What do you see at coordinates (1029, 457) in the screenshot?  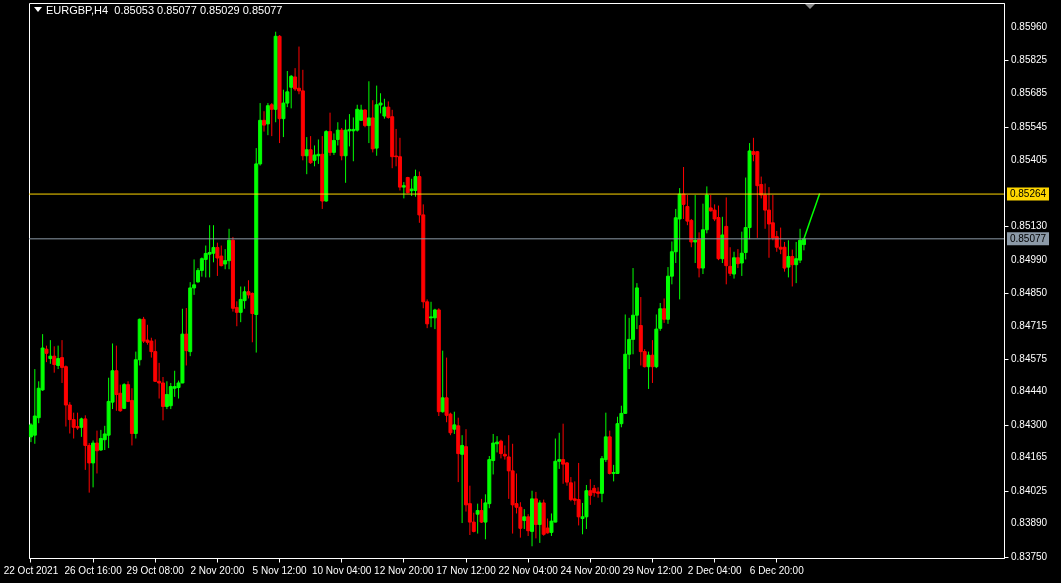 I see `y-tick-label: 0.84165` at bounding box center [1029, 457].